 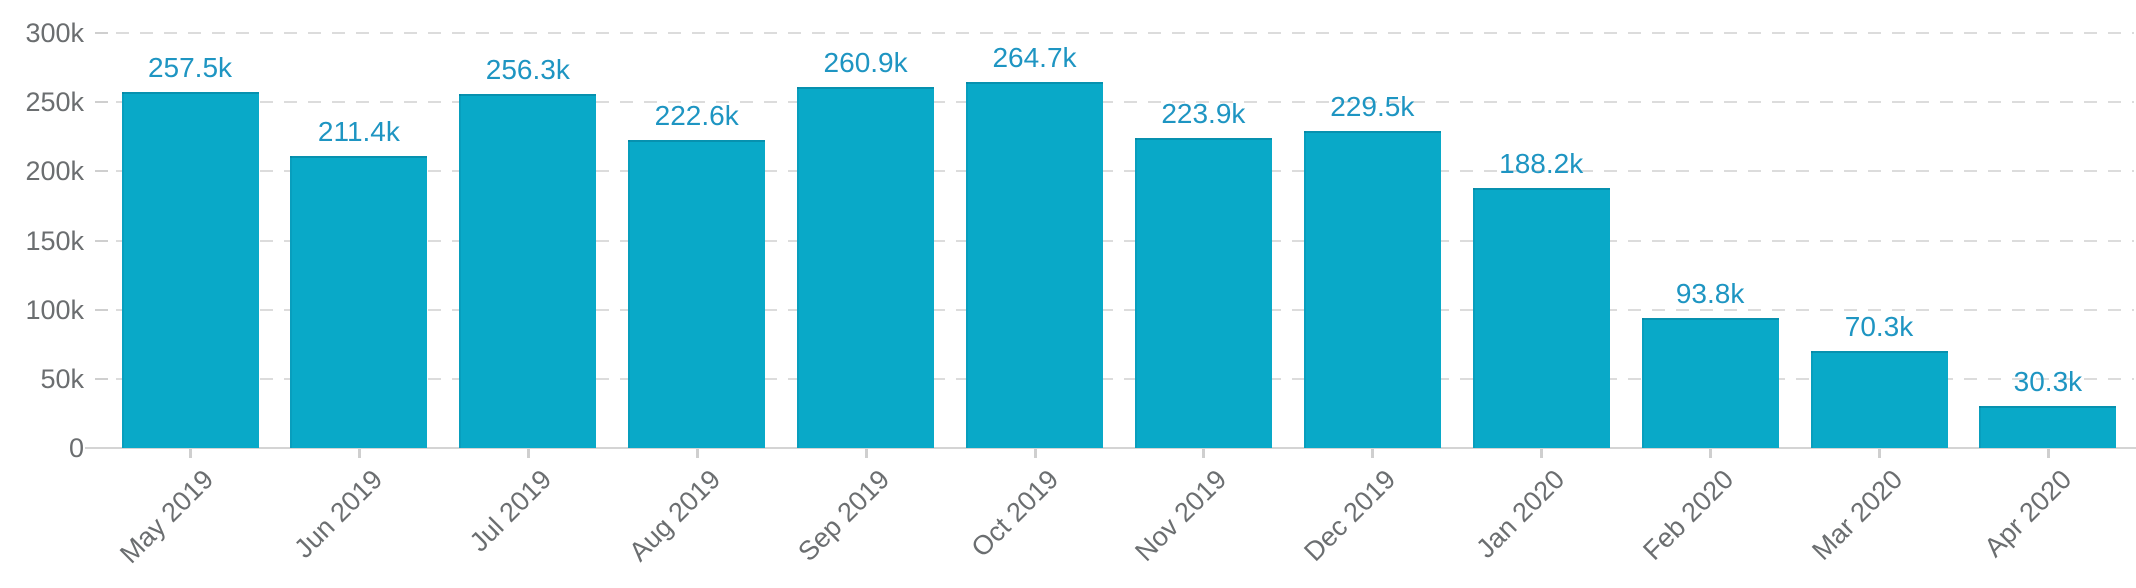 I want to click on y-axis-tick-label: 250k, so click(x=54, y=102).